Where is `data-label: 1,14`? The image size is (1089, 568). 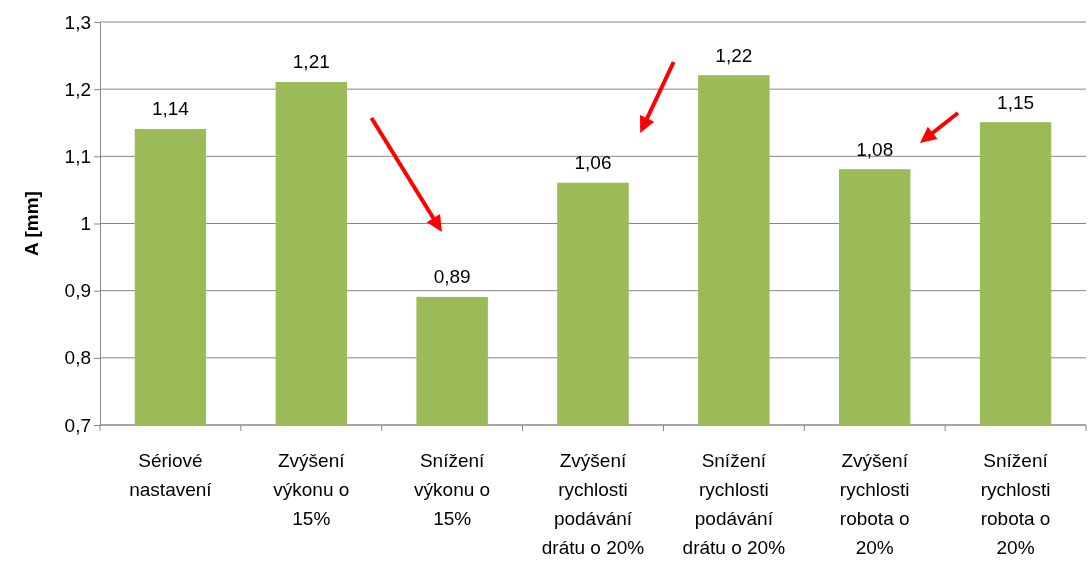
data-label: 1,14 is located at coordinates (170, 109).